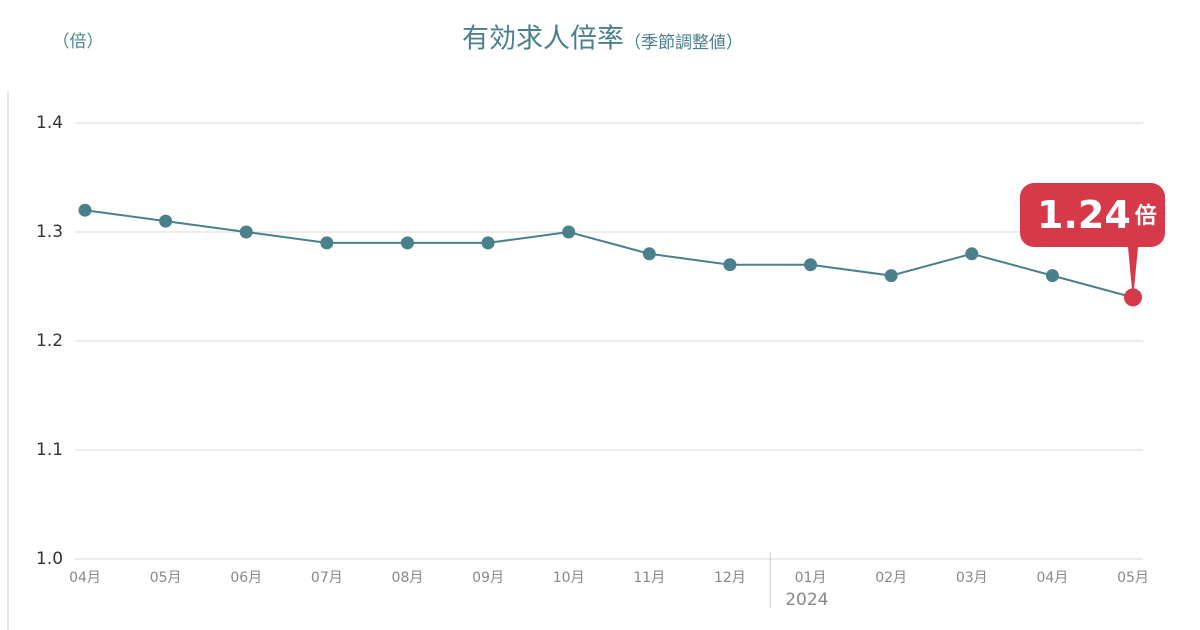 The width and height of the screenshot is (1200, 630). I want to click on x-tick-label: 07月, so click(327, 578).